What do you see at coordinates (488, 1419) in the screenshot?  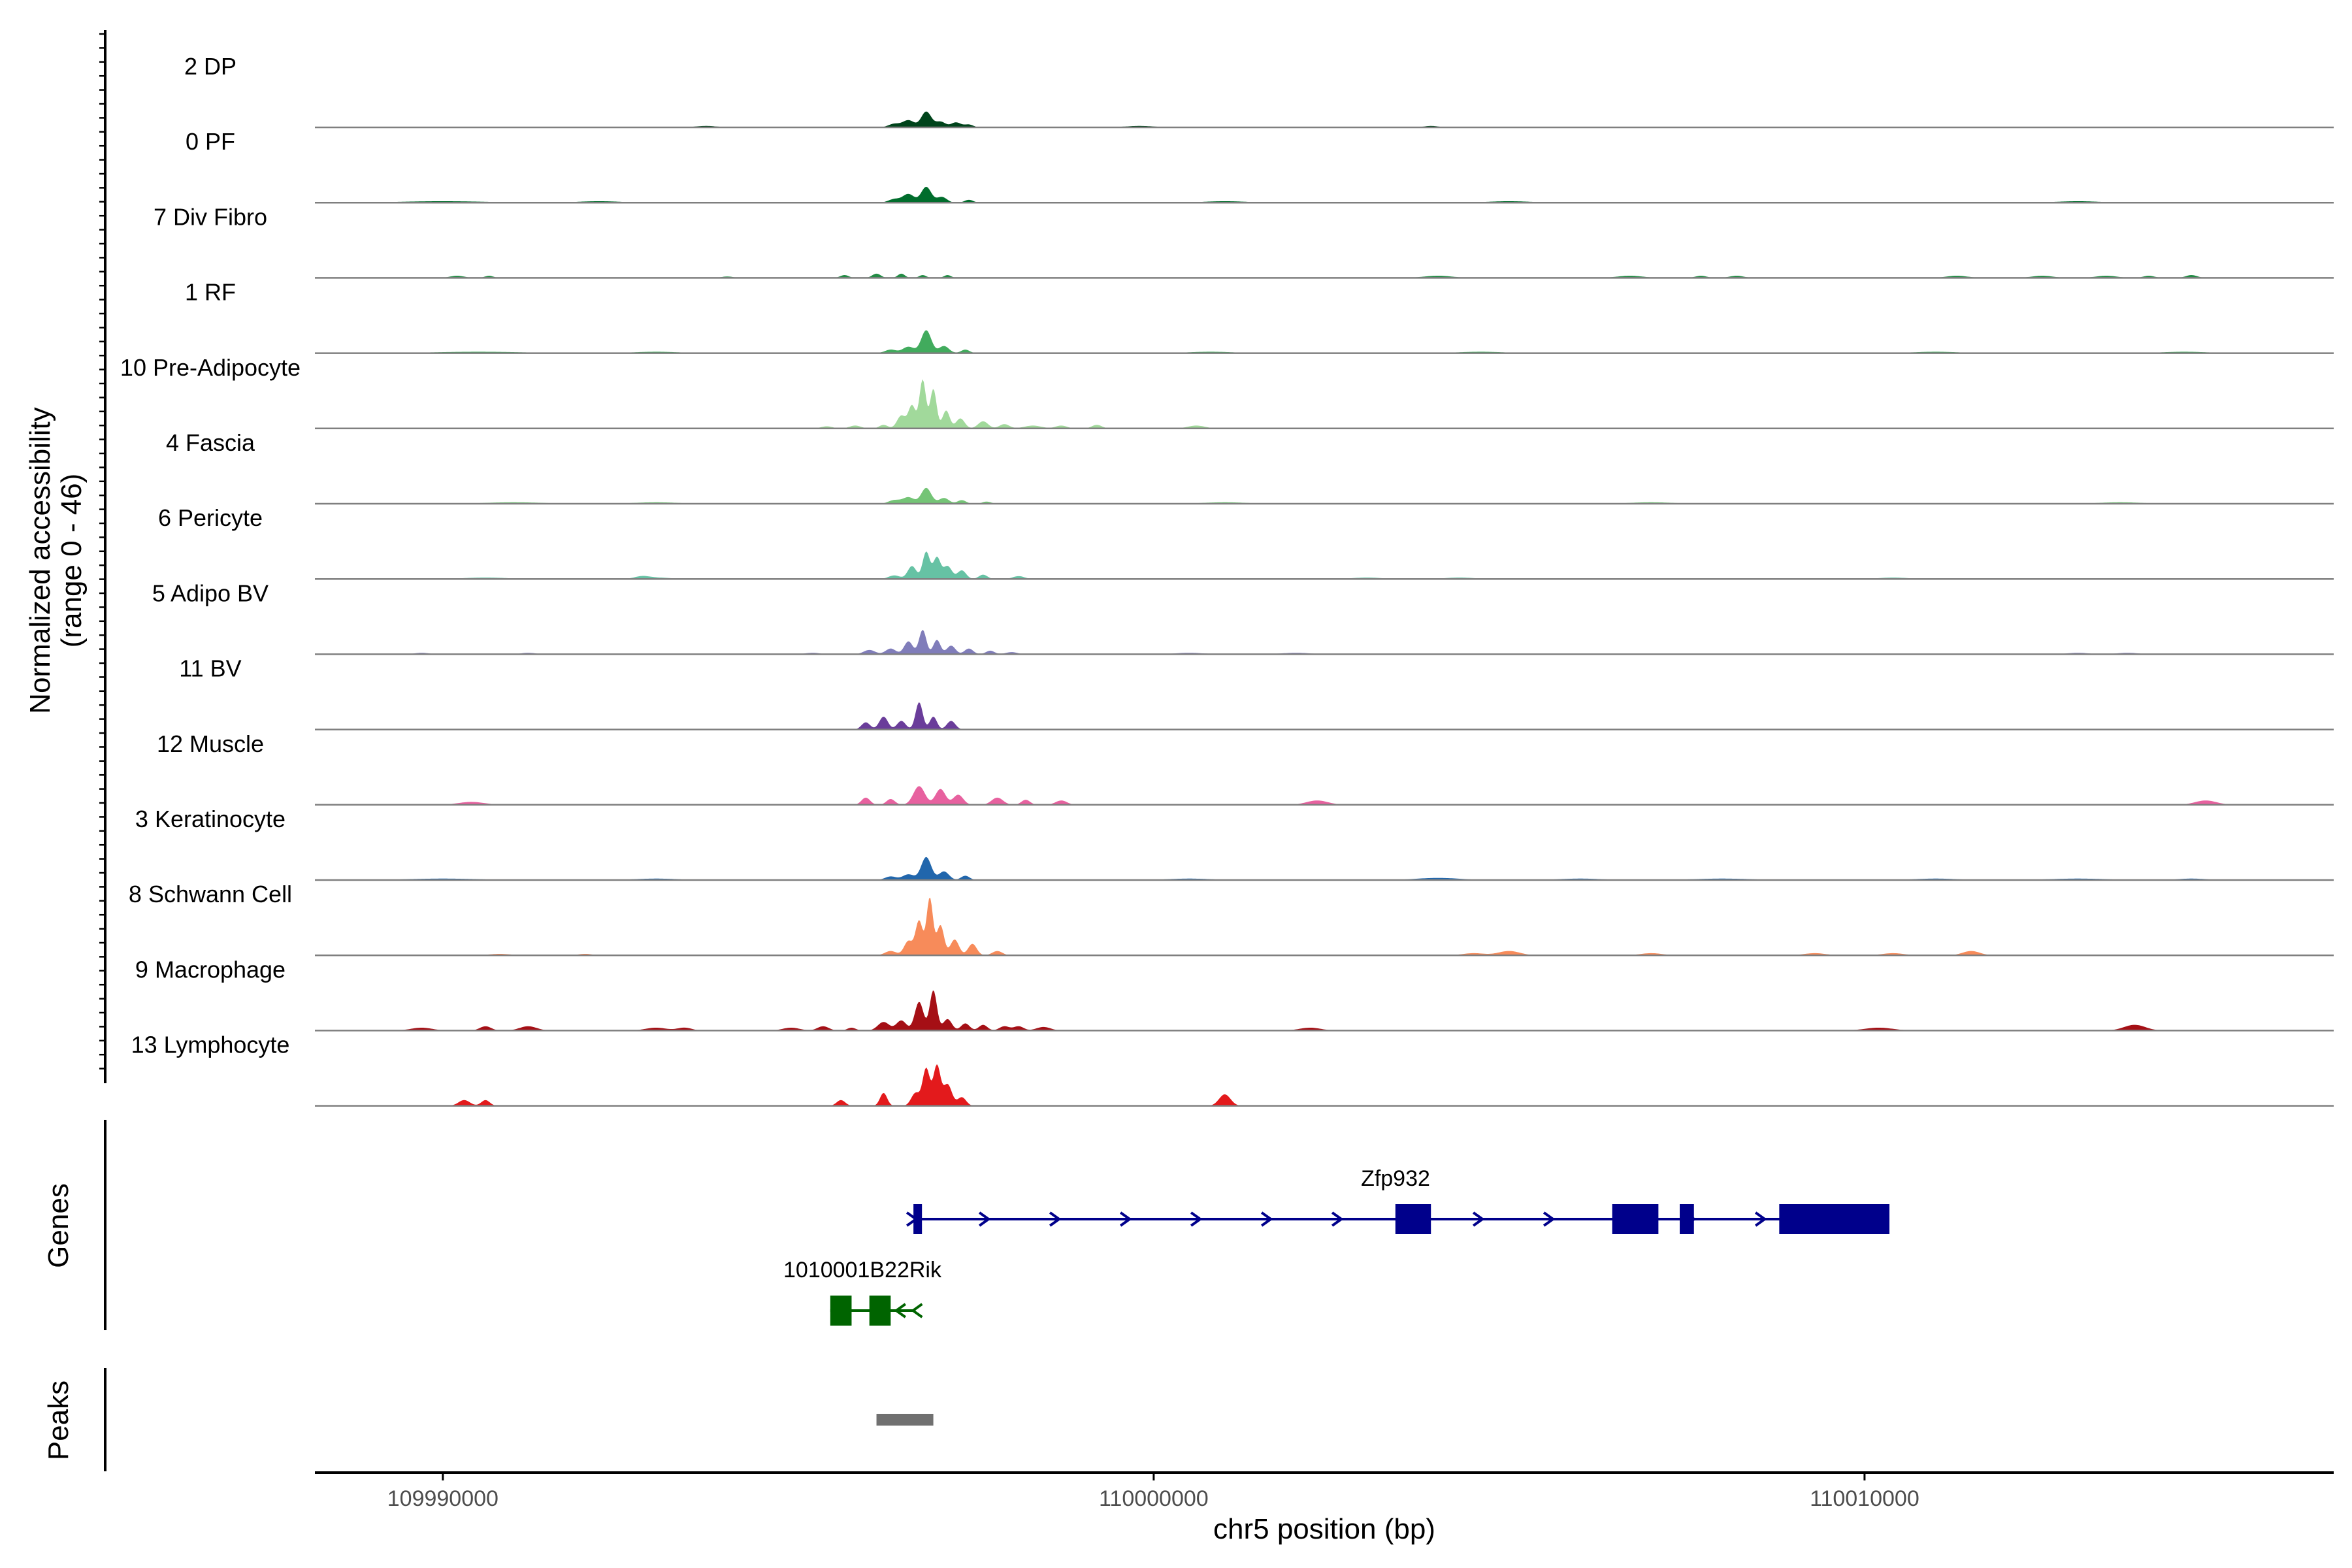 I see `peaks-panel: Peaks` at bounding box center [488, 1419].